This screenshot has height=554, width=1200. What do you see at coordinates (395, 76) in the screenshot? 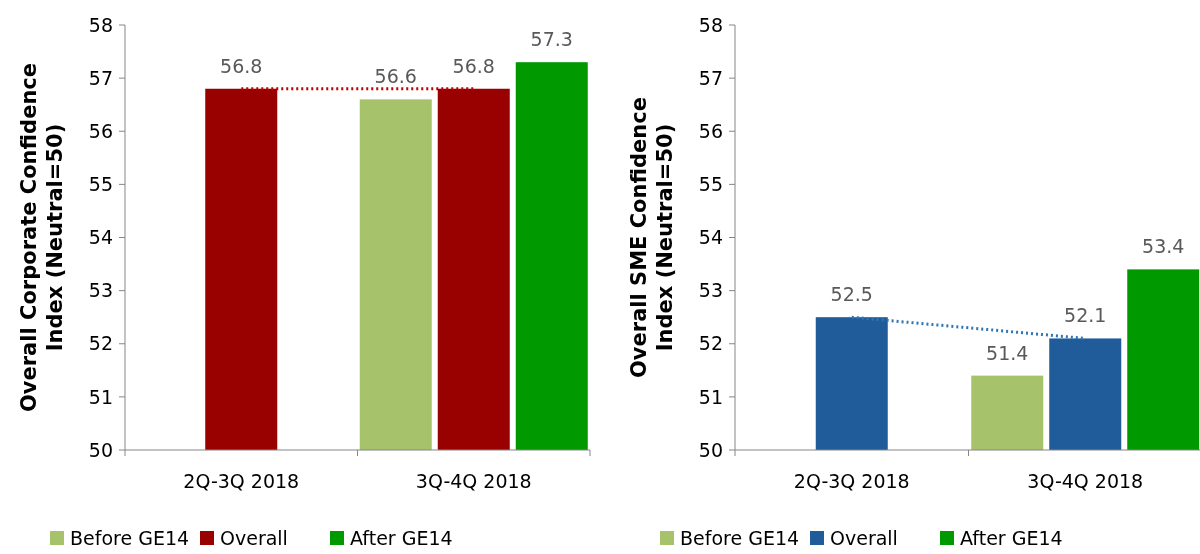
I see `data-label: 56.6` at bounding box center [395, 76].